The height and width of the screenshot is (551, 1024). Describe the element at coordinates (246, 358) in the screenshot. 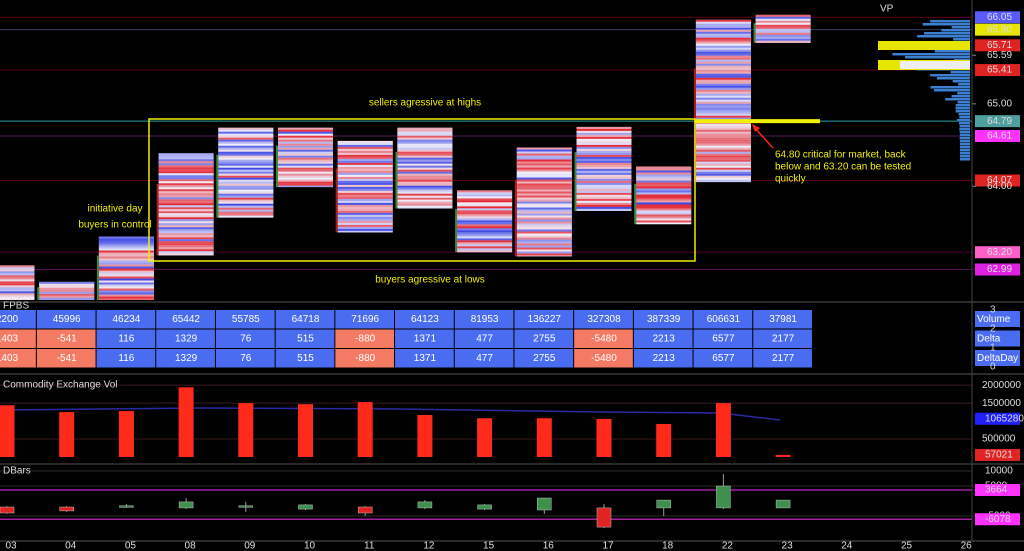

I see `table-cell-text: 76` at that location.